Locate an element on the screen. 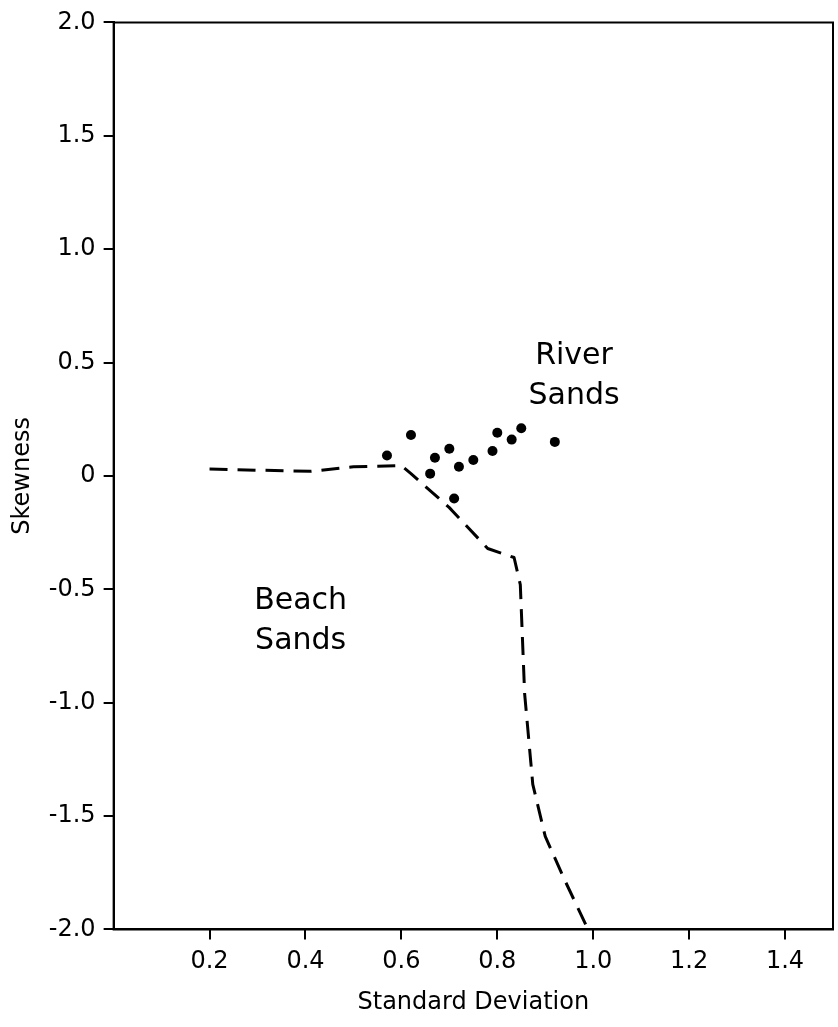  y-tick-label: -1.5 is located at coordinates (72, 814).